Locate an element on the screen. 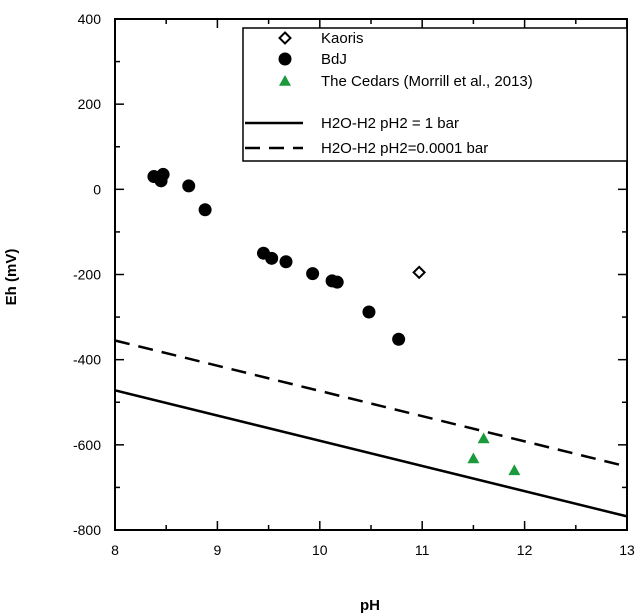 The image size is (638, 615). x-axis-title: pH is located at coordinates (370, 605).